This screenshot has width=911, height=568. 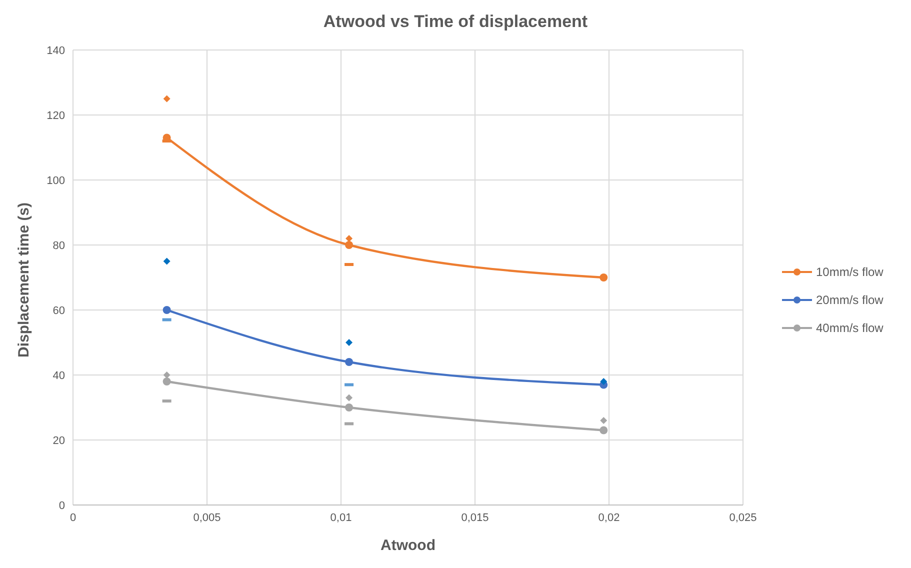 What do you see at coordinates (23, 280) in the screenshot?
I see `y-axis-title: Displacement time (s)` at bounding box center [23, 280].